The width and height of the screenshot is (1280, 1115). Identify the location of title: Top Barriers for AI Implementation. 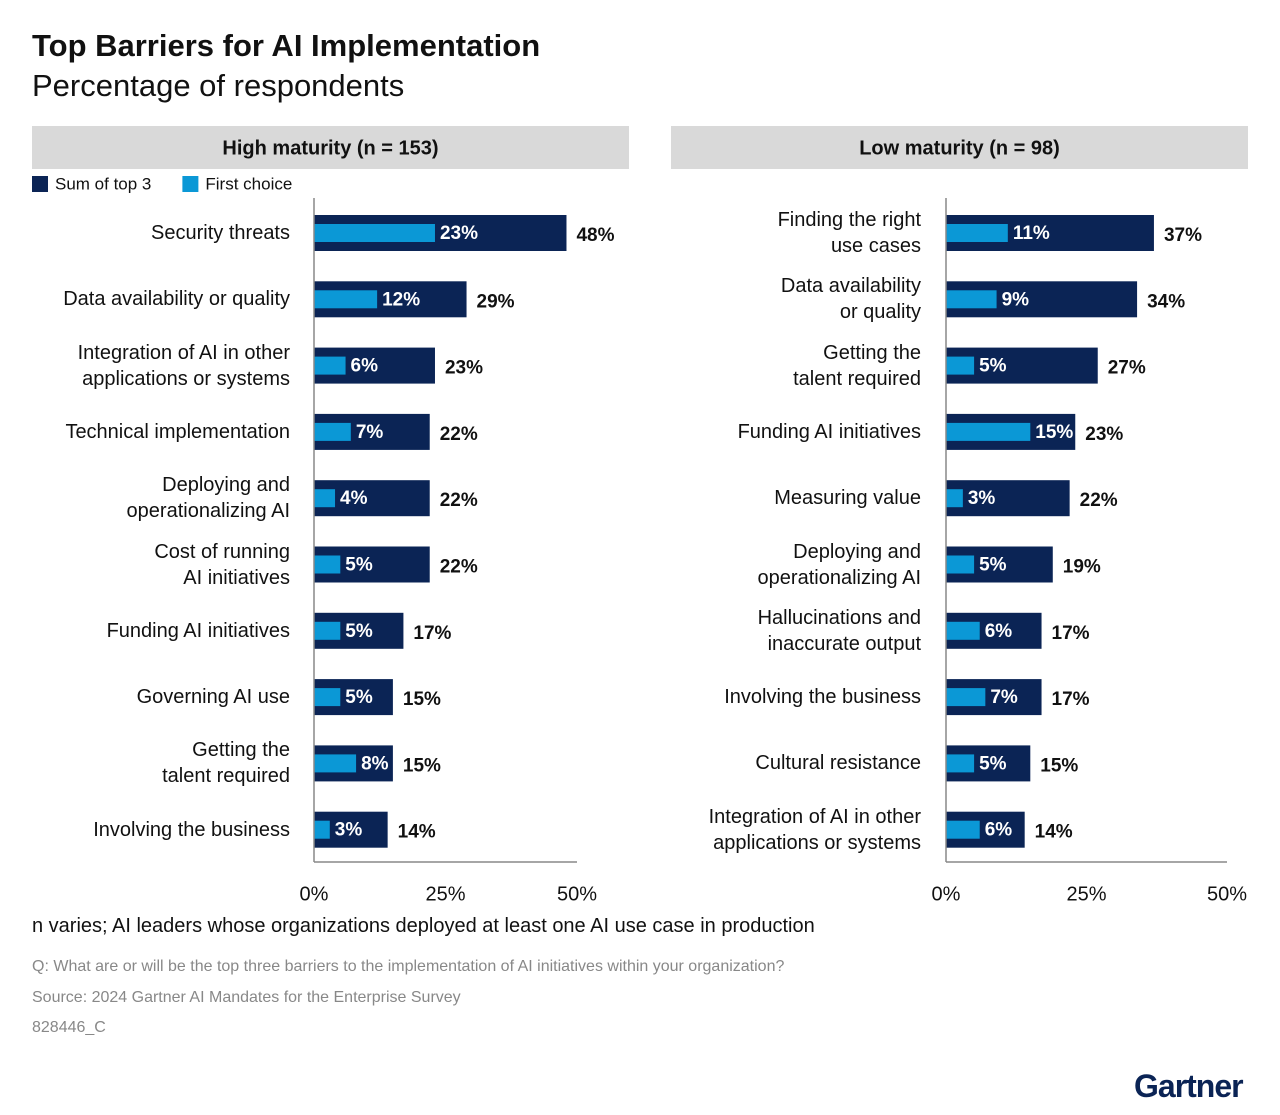
(286, 45).